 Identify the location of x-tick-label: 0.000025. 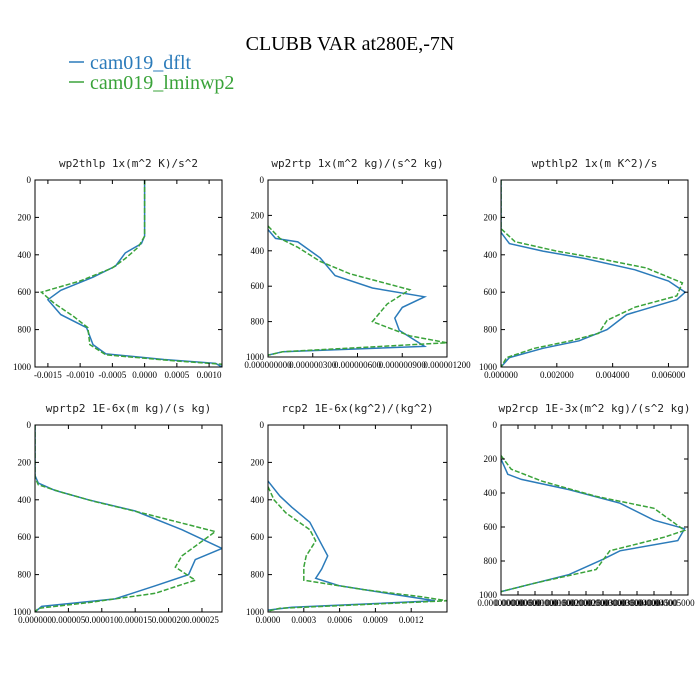
(202, 620).